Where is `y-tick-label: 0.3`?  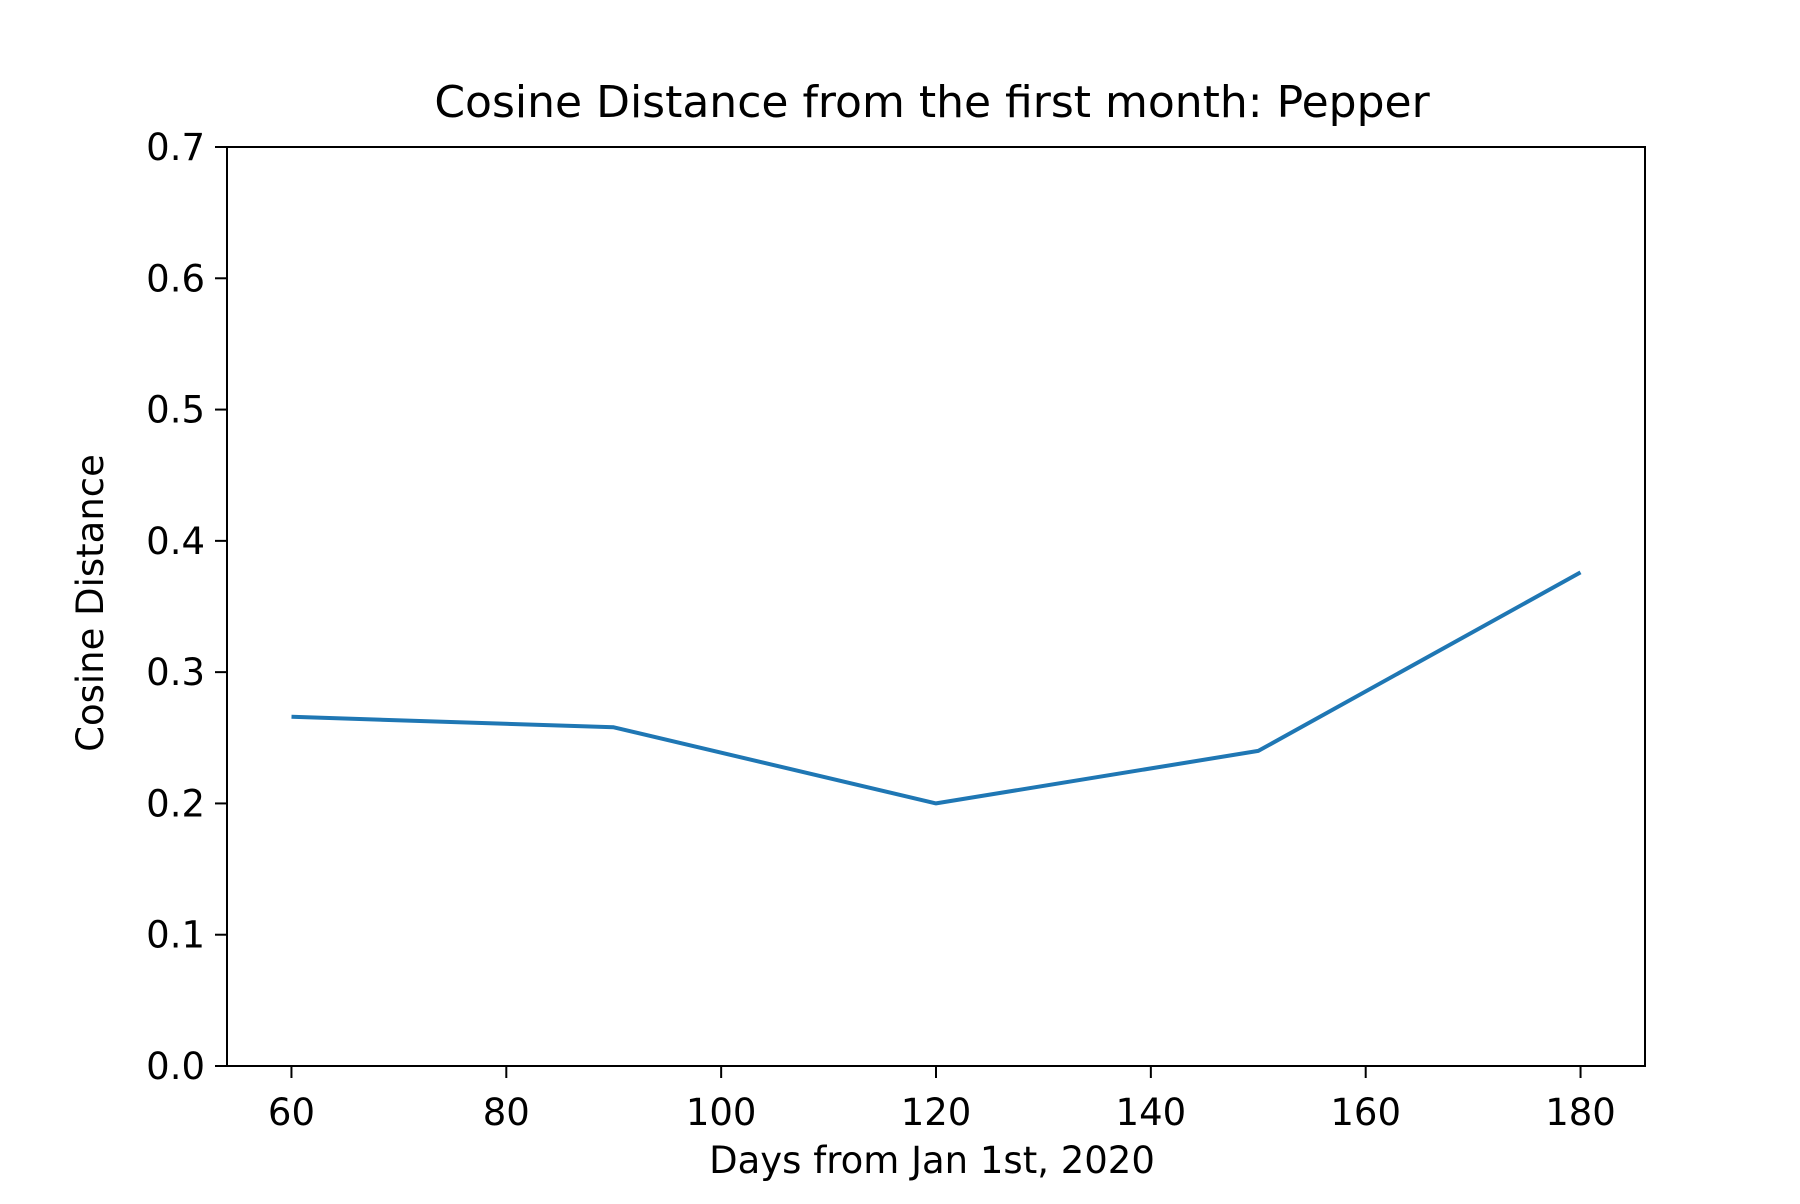 y-tick-label: 0.3 is located at coordinates (175, 672).